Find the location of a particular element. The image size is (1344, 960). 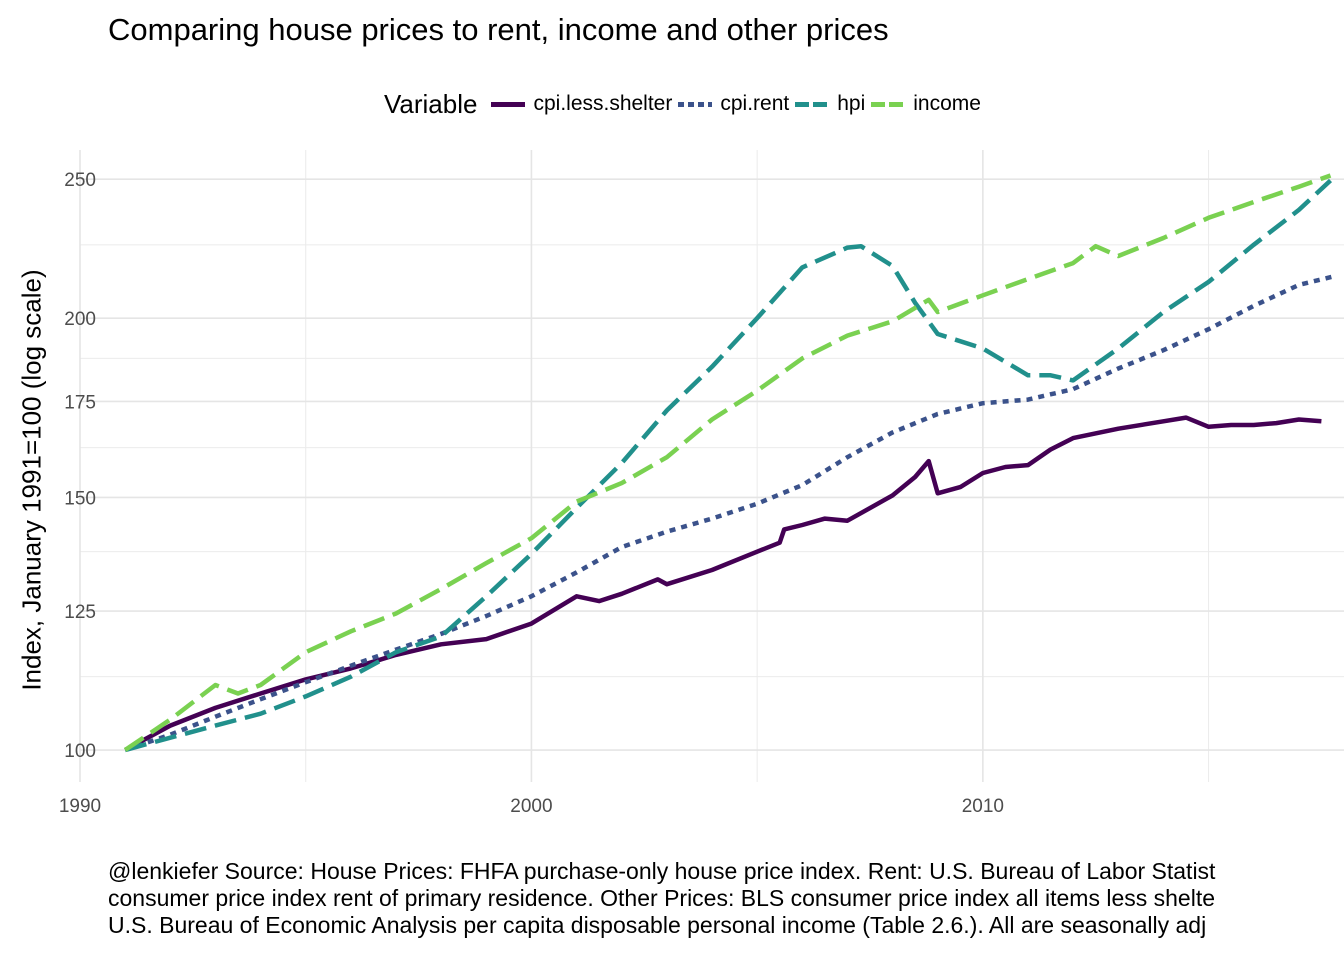

legend-label: cpi.rent is located at coordinates (755, 103).